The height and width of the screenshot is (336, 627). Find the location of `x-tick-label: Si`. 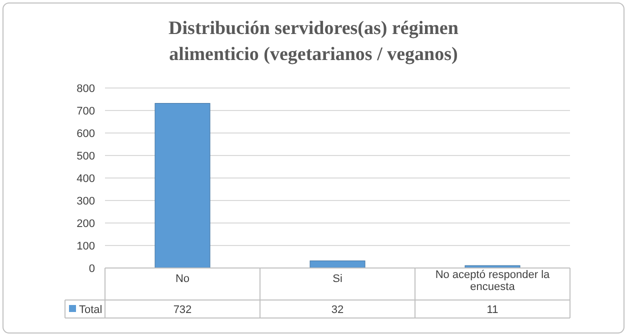

x-tick-label: Si is located at coordinates (337, 279).